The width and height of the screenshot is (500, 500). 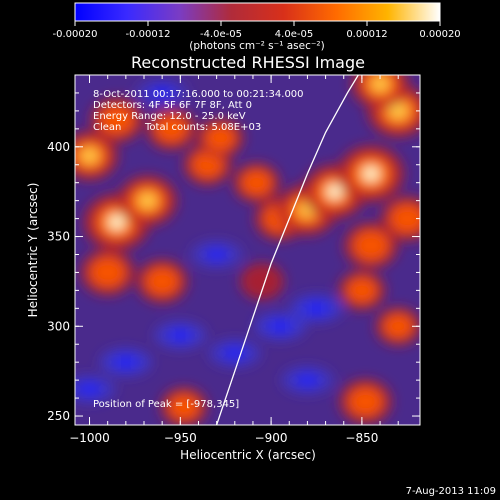 What do you see at coordinates (75, 34) in the screenshot?
I see `colorbar-tick-label: -0.00020` at bounding box center [75, 34].